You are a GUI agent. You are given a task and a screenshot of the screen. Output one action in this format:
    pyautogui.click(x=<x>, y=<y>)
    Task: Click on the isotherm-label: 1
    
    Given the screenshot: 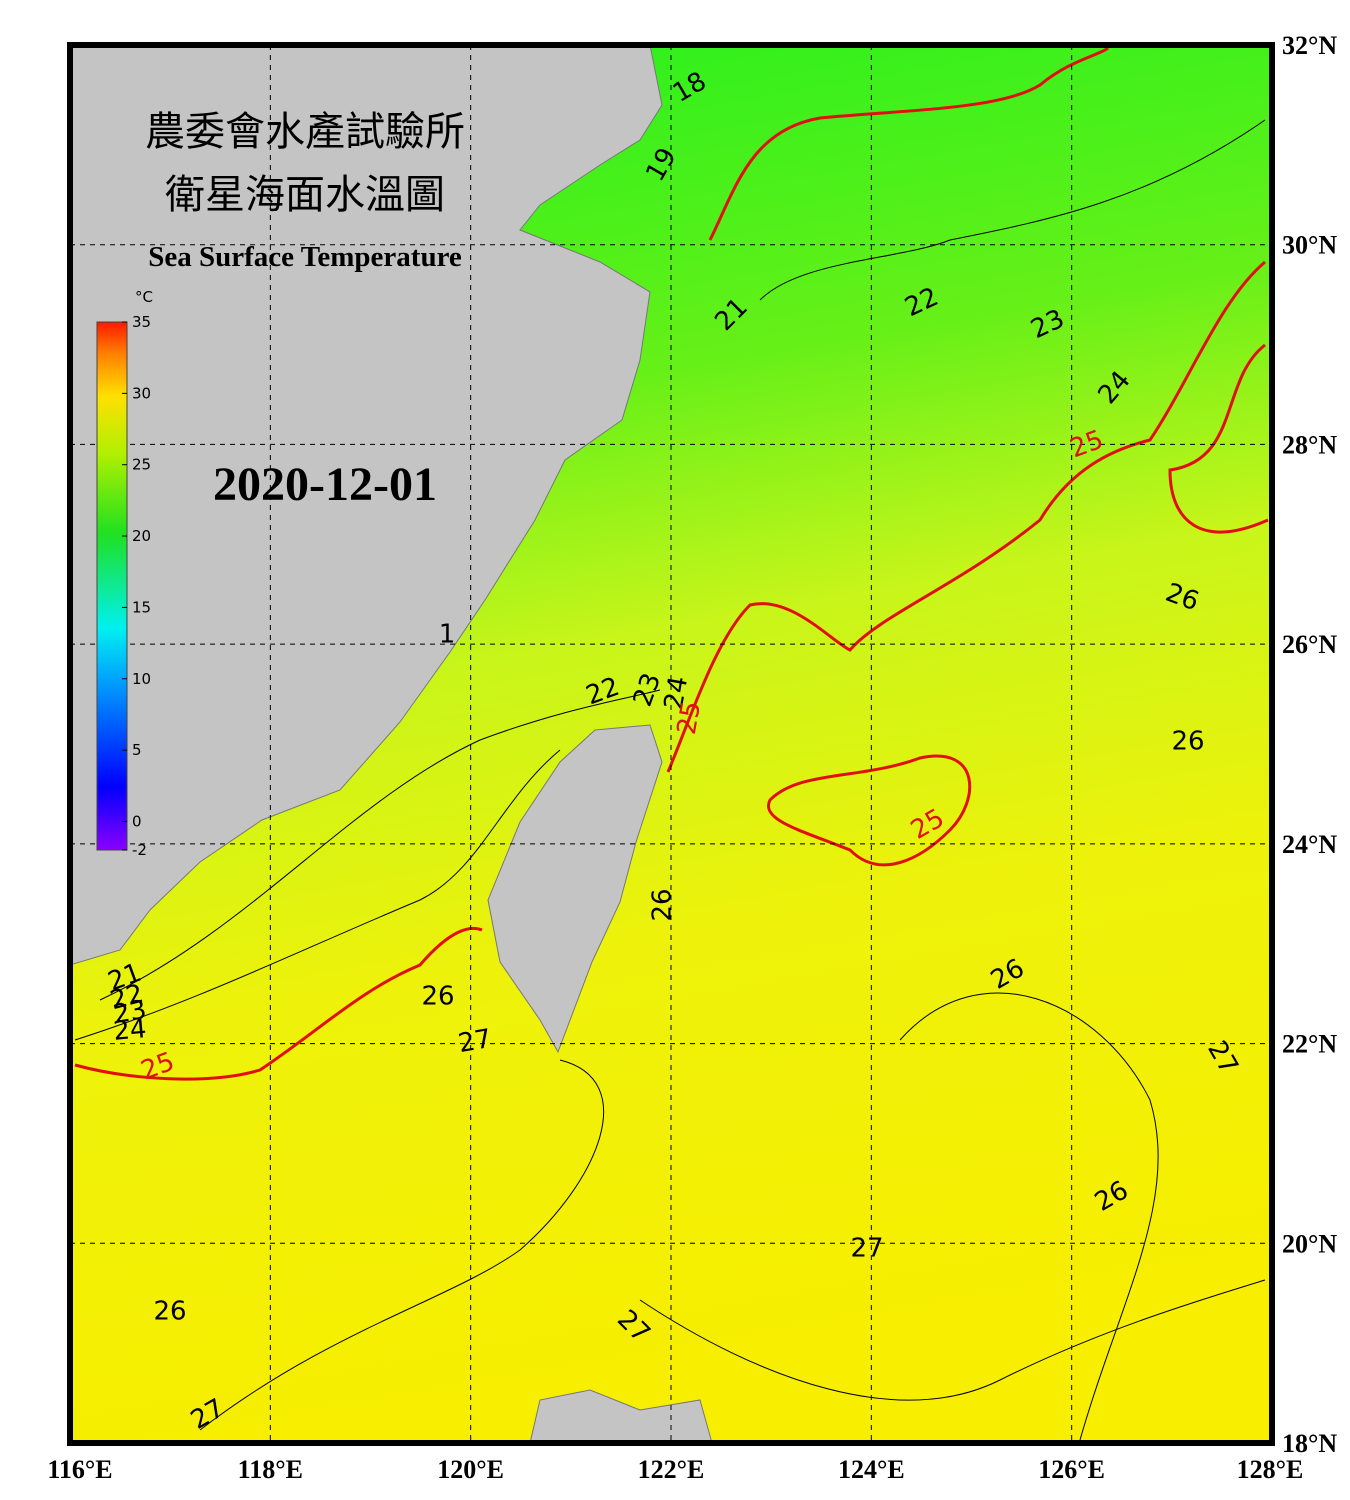 What is the action you would take?
    pyautogui.click(x=447, y=635)
    